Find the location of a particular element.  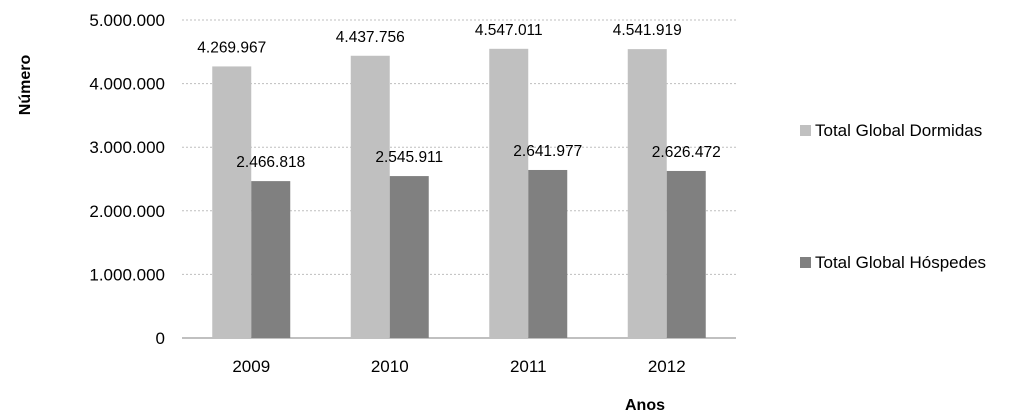

data-label: 4.269.967 is located at coordinates (231, 47).